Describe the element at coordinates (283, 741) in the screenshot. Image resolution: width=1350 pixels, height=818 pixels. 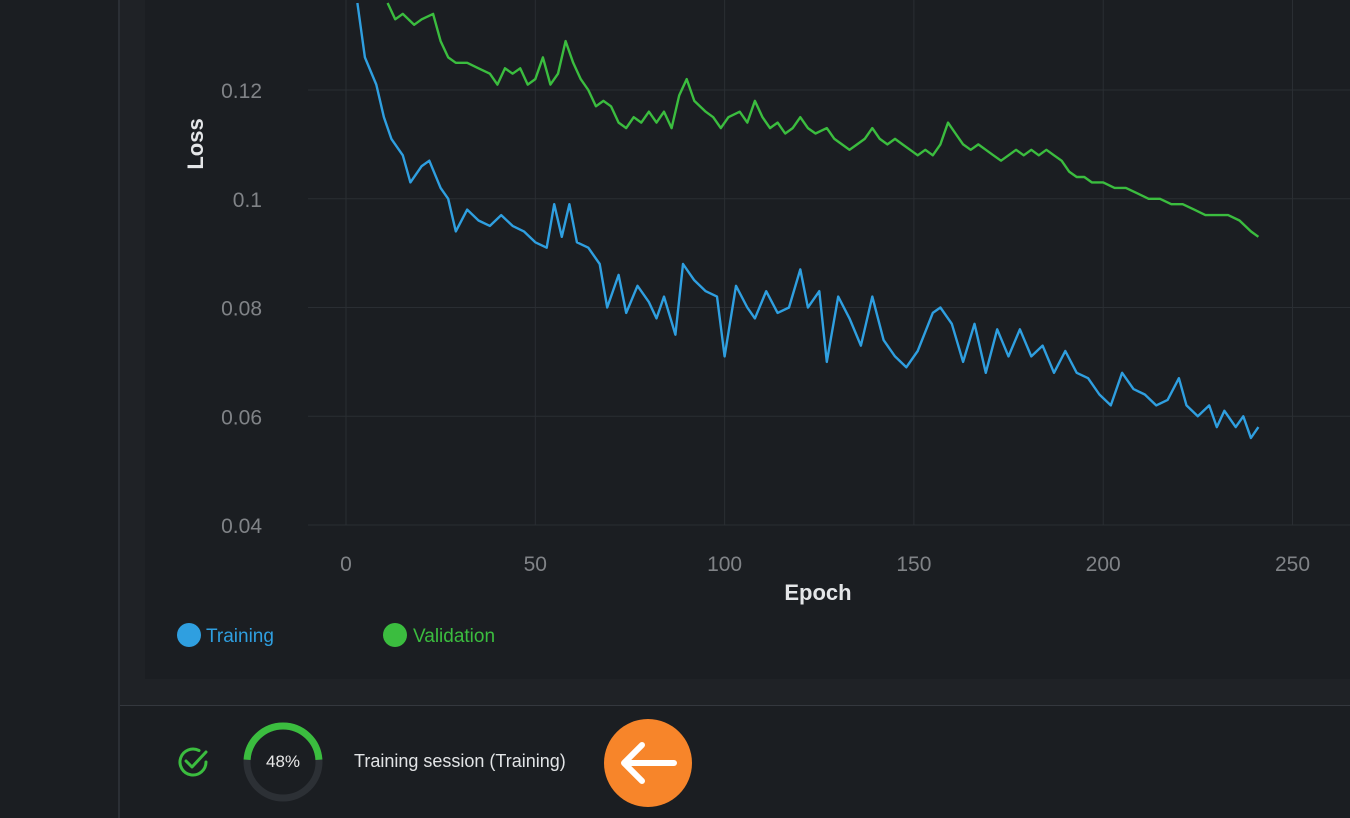
I see `progress-arc` at that location.